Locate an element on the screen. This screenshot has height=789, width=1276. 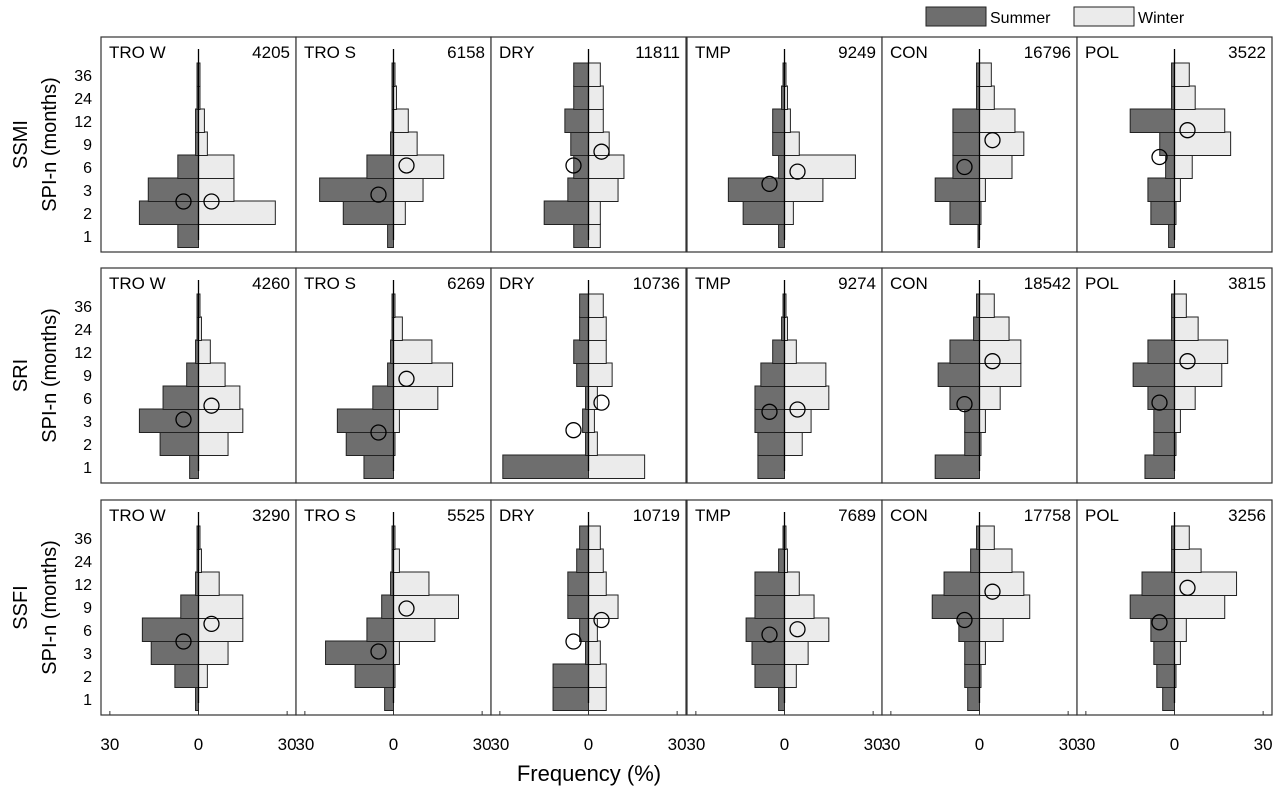
sample-count: 4260 is located at coordinates (271, 283).